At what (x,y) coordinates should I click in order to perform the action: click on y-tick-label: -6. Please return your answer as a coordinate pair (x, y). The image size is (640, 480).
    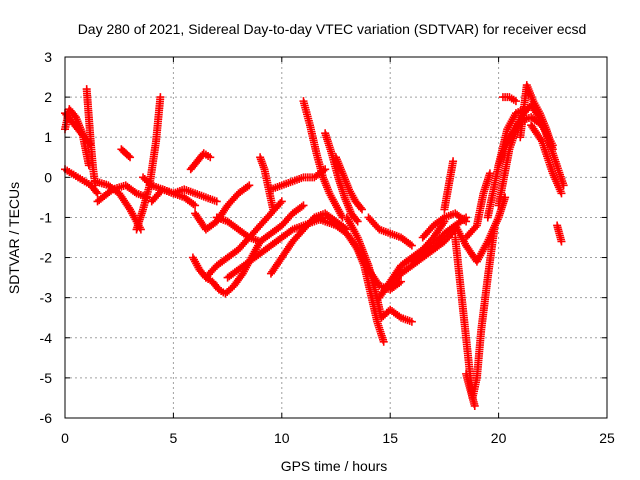
    Looking at the image, I should click on (46, 418).